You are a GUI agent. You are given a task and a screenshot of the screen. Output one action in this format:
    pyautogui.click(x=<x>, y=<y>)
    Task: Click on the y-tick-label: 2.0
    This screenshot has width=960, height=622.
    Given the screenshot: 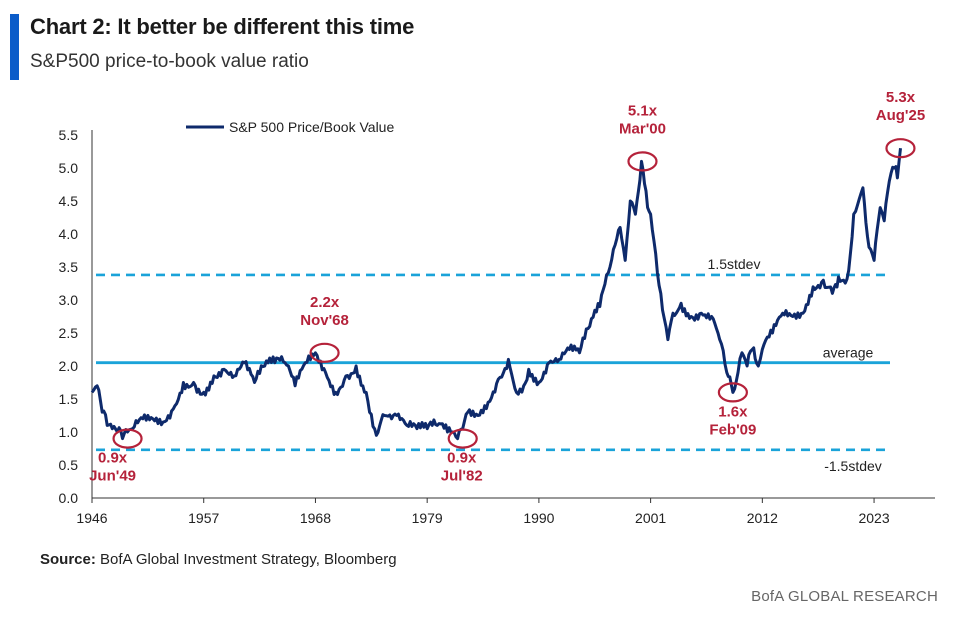 What is the action you would take?
    pyautogui.click(x=69, y=366)
    